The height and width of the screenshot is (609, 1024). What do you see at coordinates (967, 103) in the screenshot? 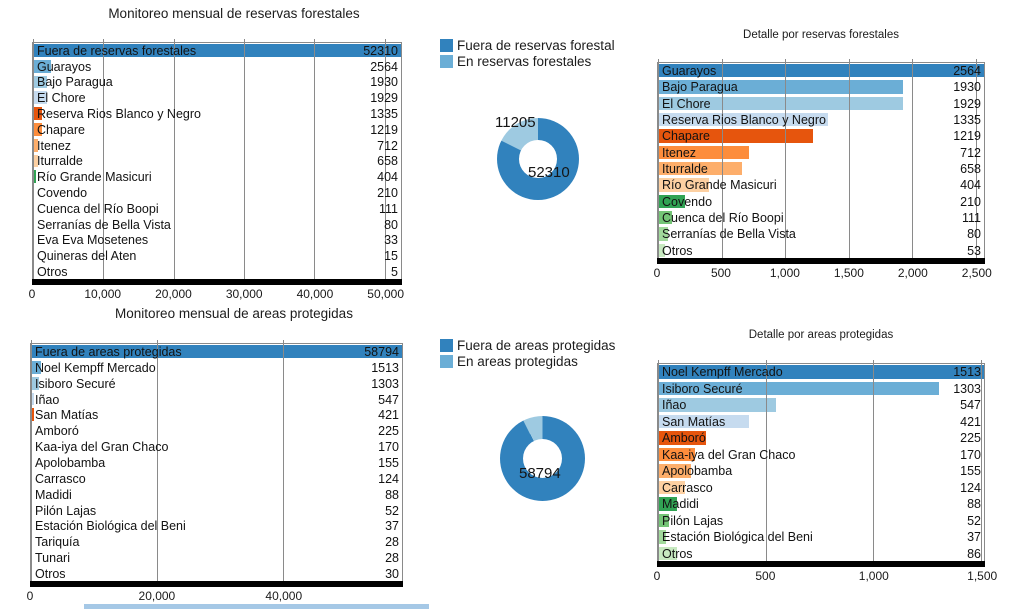
I see `value-label: 1929` at bounding box center [967, 103].